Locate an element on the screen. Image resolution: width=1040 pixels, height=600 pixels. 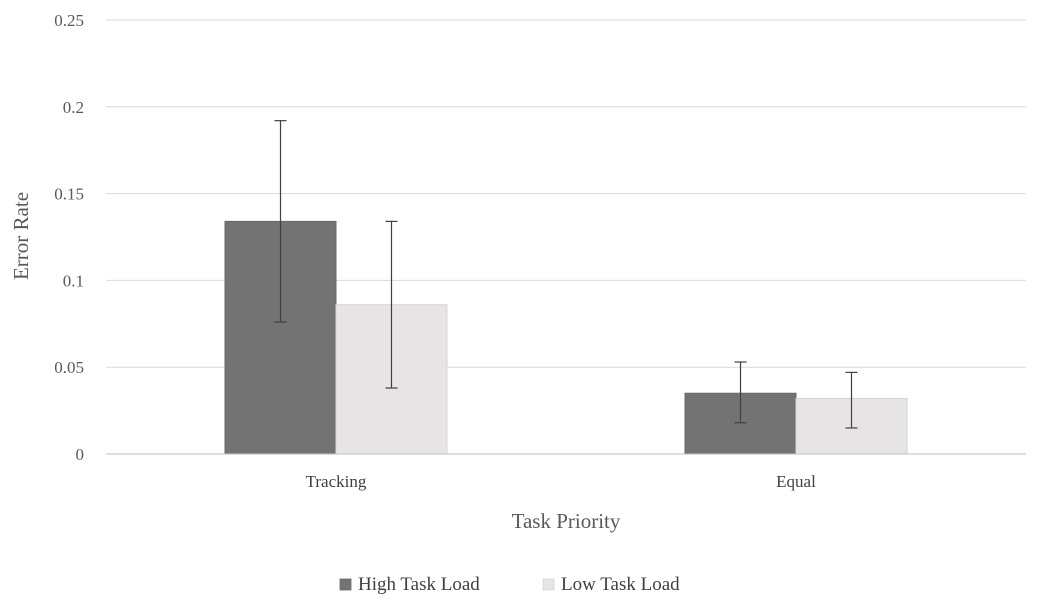
y-axis-tick-labels: 0 0.05 0.1 0.15 0.2 0.25 is located at coordinates (69, 237).